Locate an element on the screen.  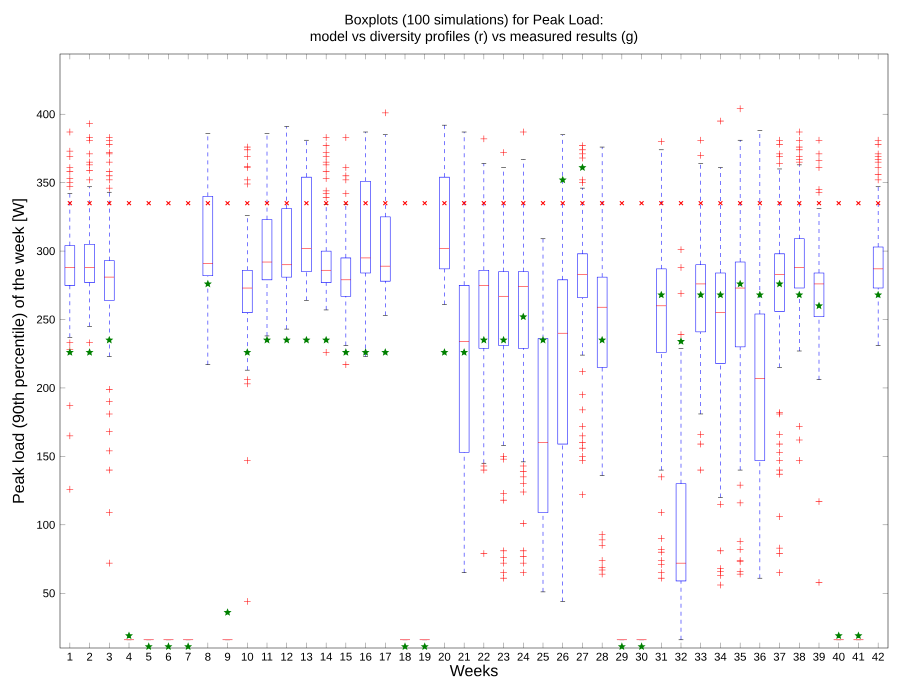
y-tick-label: 350 is located at coordinates (45, 182).